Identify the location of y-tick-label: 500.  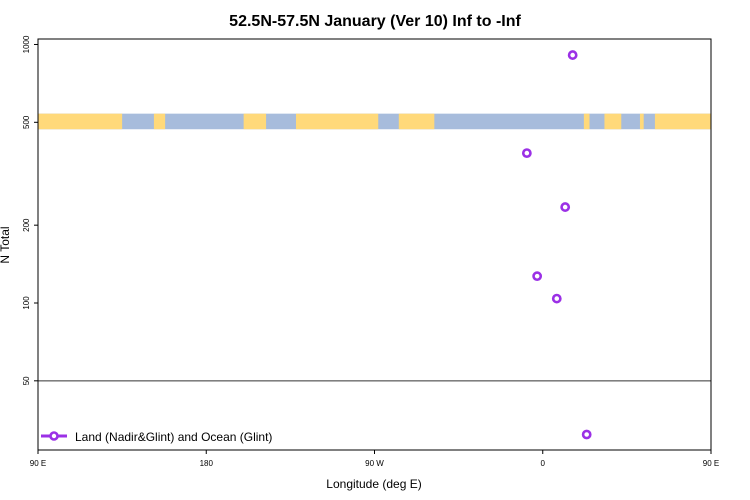
(26, 122).